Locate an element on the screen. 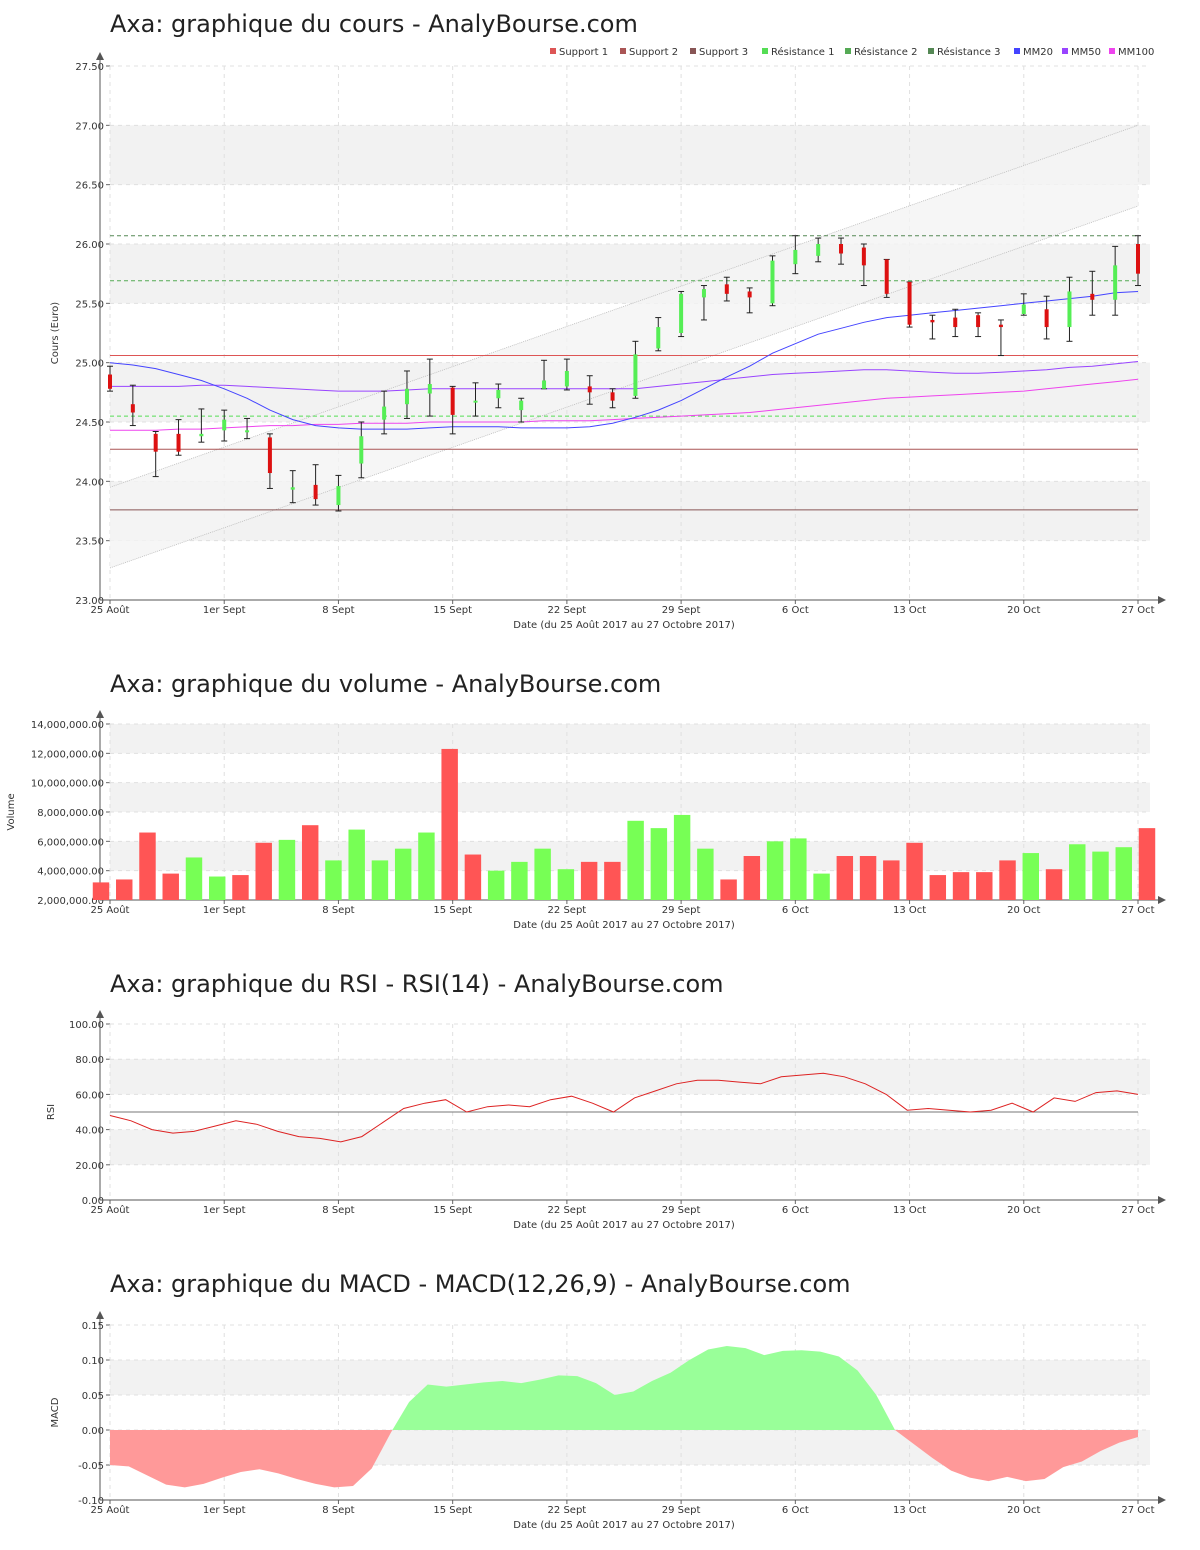  y-tick-label: 0.05 is located at coordinates (93, 1396).